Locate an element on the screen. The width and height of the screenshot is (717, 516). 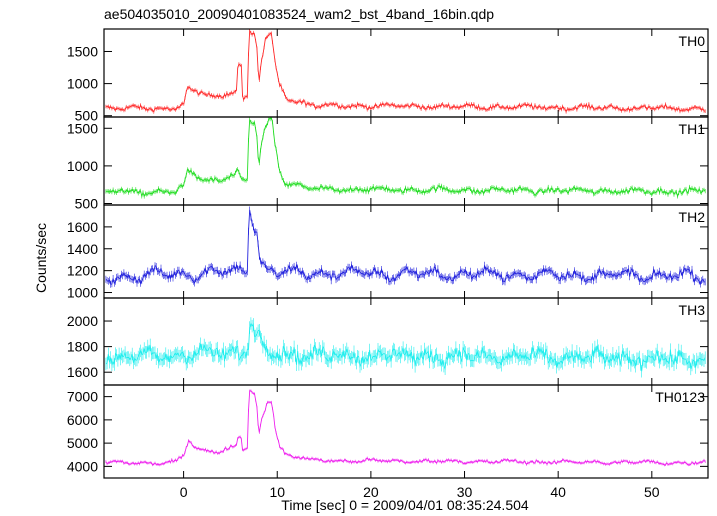
y-tick-label: 1800 is located at coordinates (82, 347).